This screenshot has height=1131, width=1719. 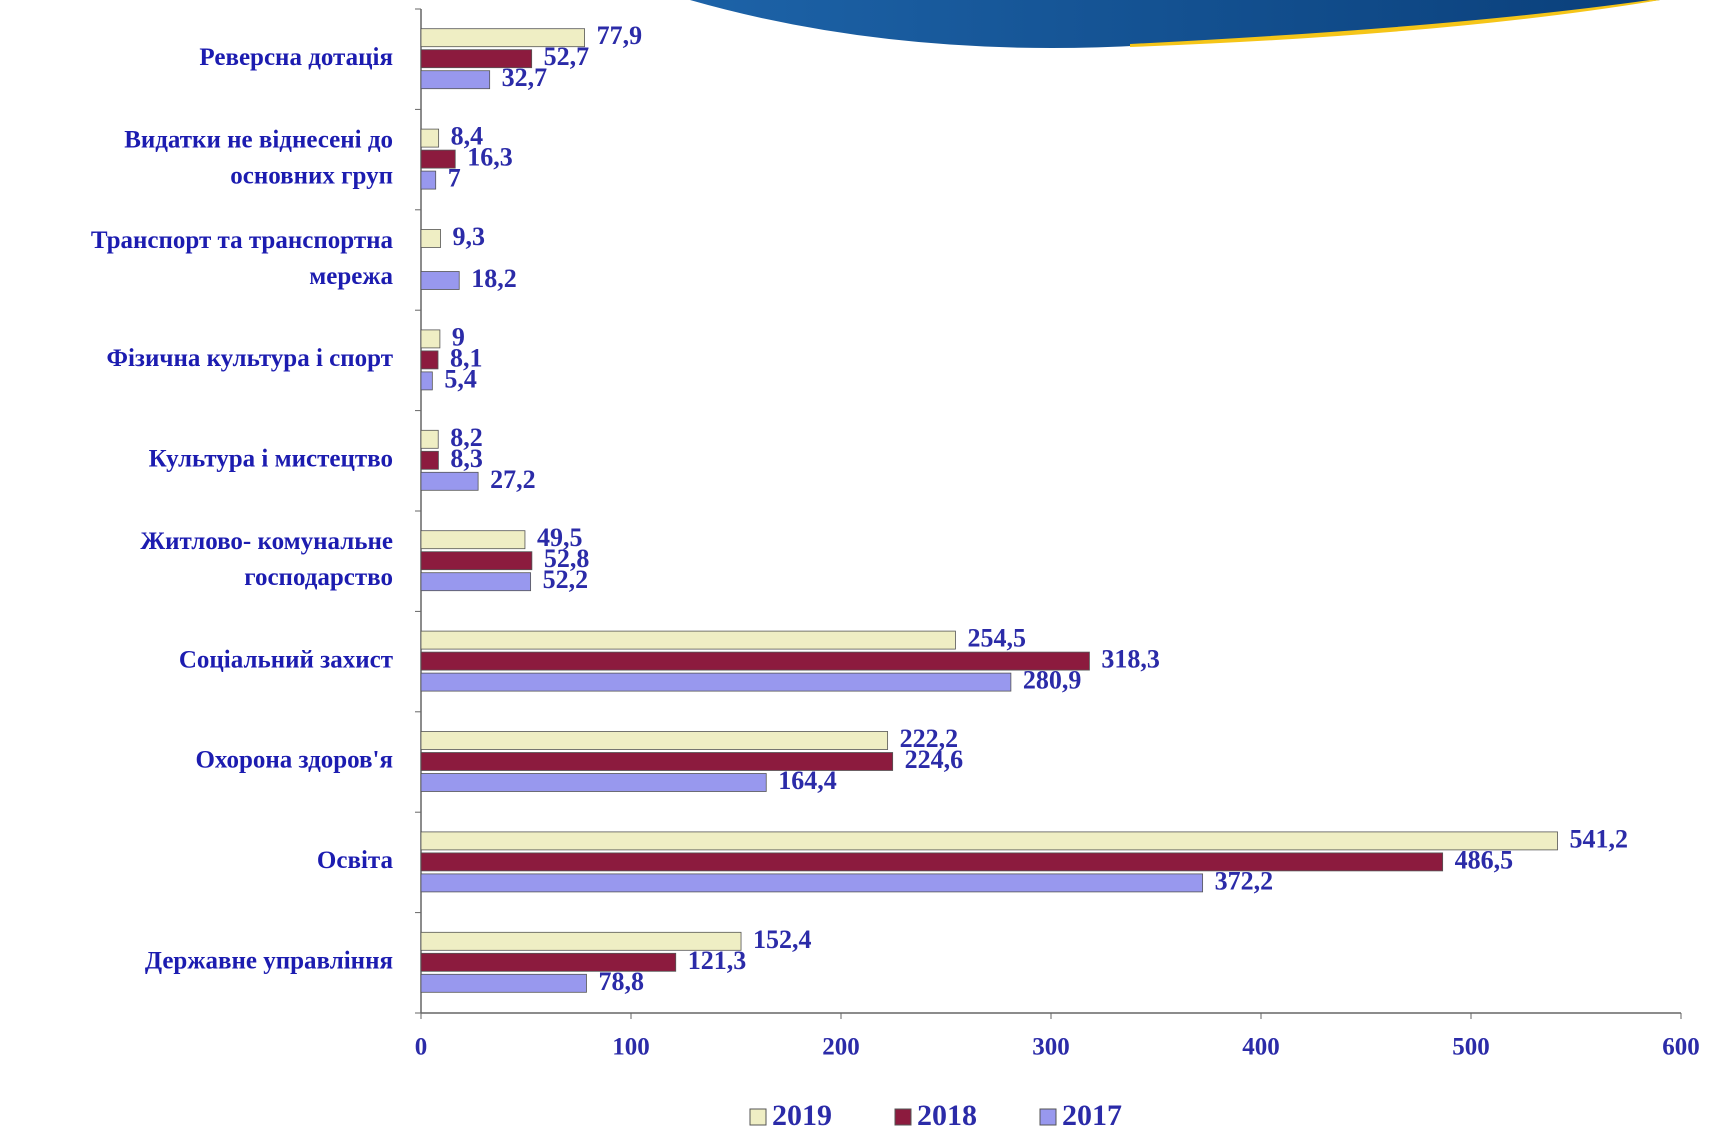 I want to click on value-label: 77,9, so click(x=620, y=35).